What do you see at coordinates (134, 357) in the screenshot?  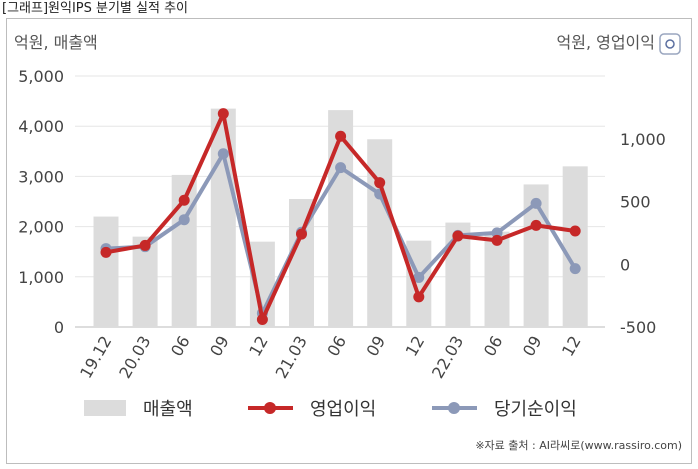 I see `x-tick-label: 20.03` at bounding box center [134, 357].